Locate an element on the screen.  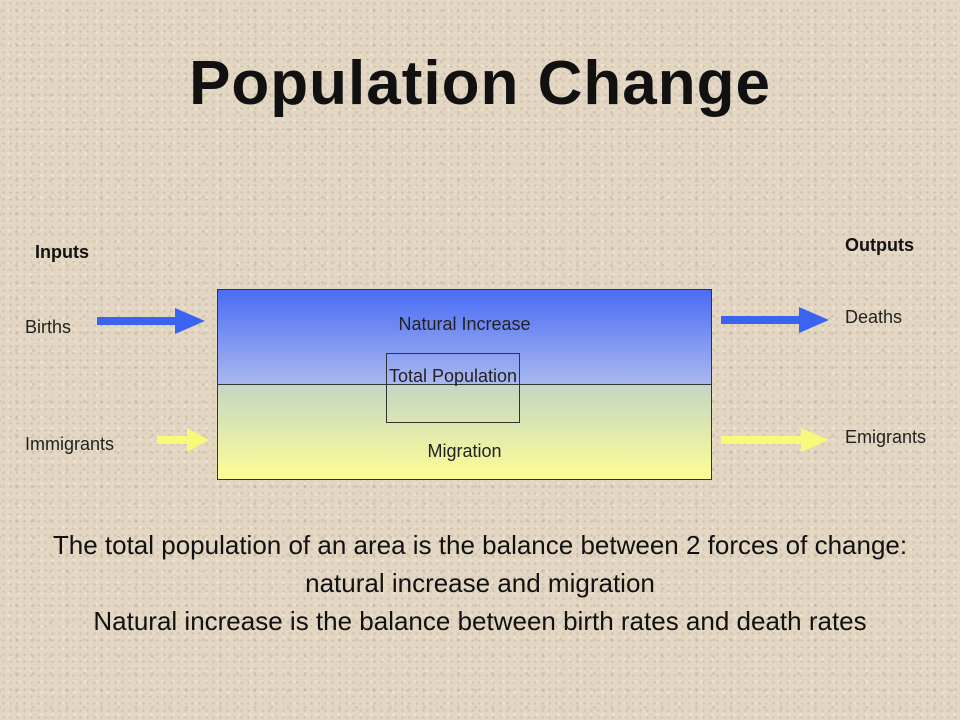
natural-increase-label: Natural Increase is located at coordinates (464, 324).